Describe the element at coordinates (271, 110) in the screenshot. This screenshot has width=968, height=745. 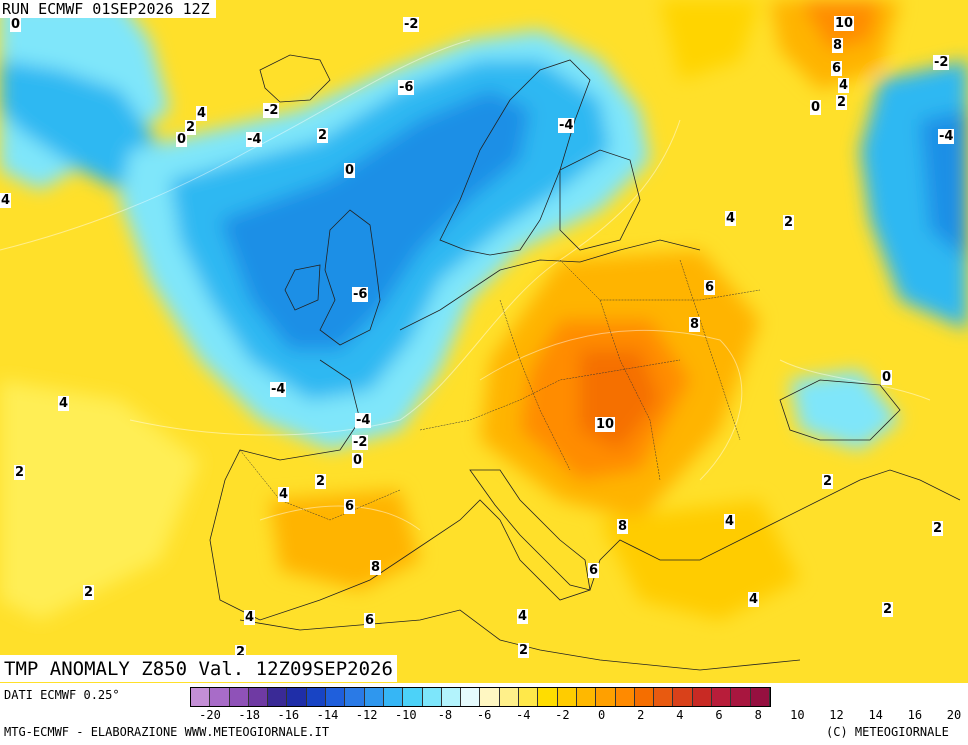
I see `iso-label-m2-iceland: -2` at that location.